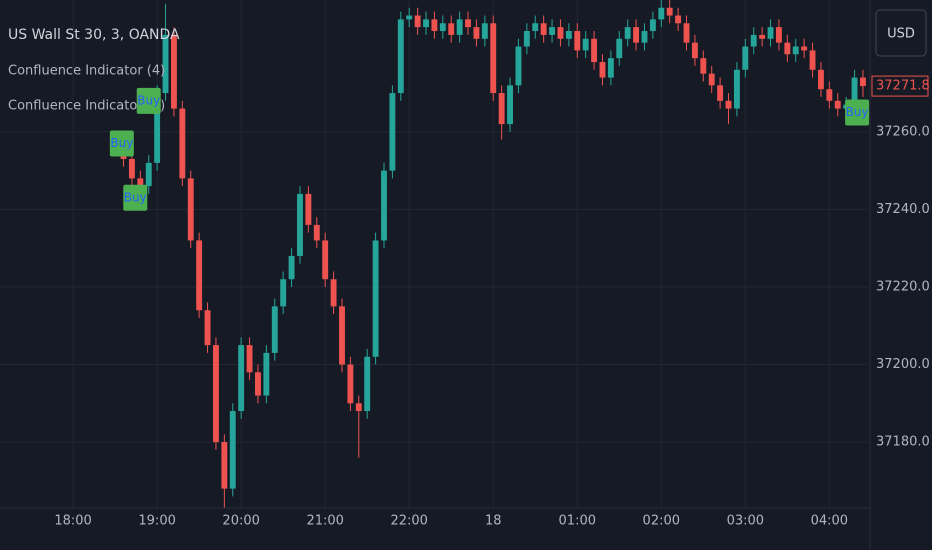 The image size is (932, 550). Describe the element at coordinates (903, 131) in the screenshot. I see `y-tick-label: 37260.0` at that location.